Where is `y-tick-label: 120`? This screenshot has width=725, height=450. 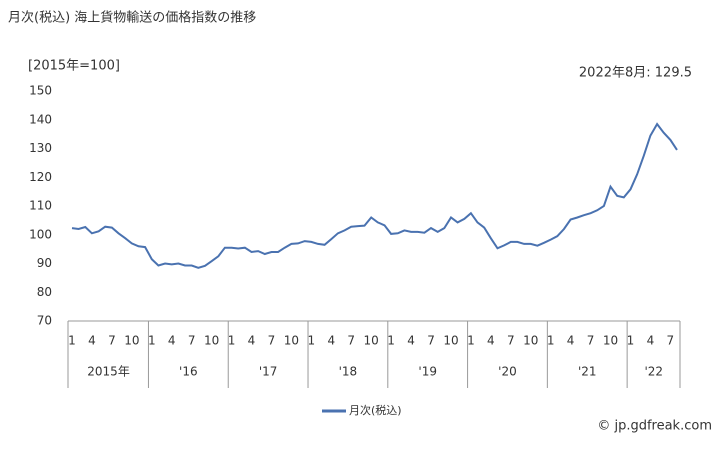 y-tick-label: 120 is located at coordinates (40, 177).